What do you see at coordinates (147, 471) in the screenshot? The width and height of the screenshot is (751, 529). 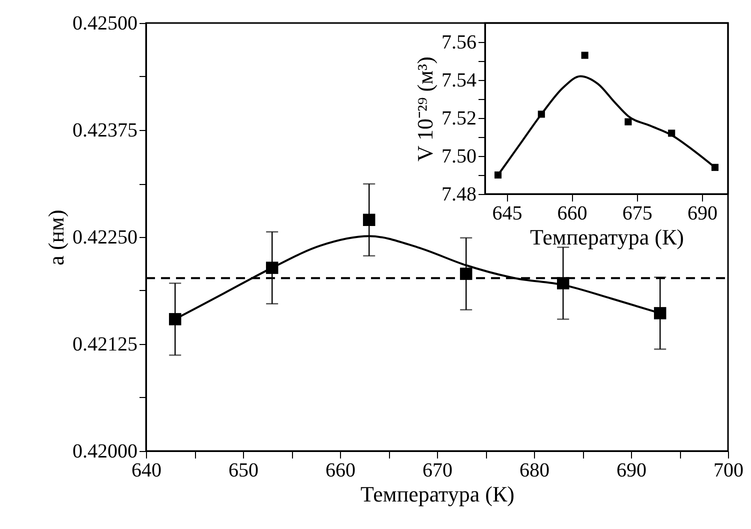 I see `x-tick-label: 640` at bounding box center [147, 471].